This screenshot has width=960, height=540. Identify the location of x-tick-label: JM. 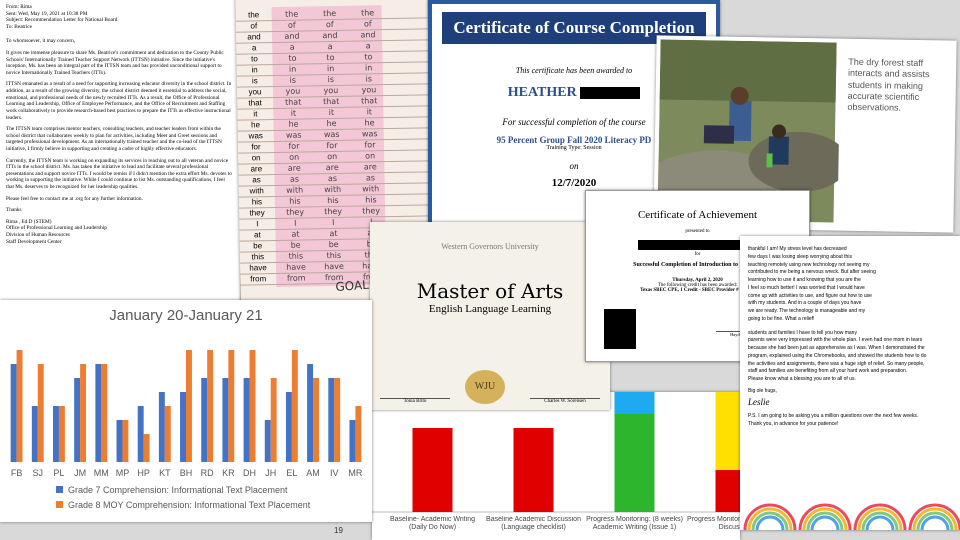
(80, 473).